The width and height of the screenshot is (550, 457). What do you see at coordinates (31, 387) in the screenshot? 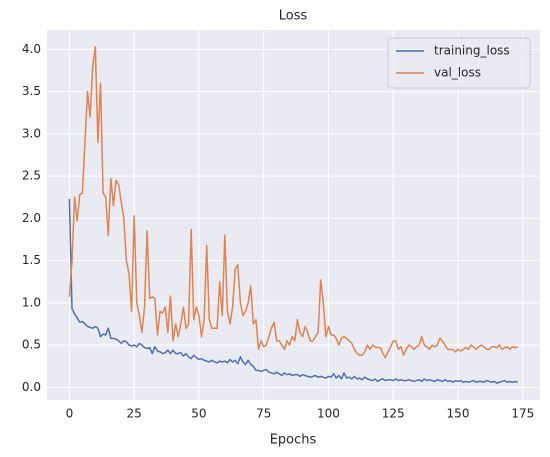
I see `y-tick-label: 0.0` at bounding box center [31, 387].